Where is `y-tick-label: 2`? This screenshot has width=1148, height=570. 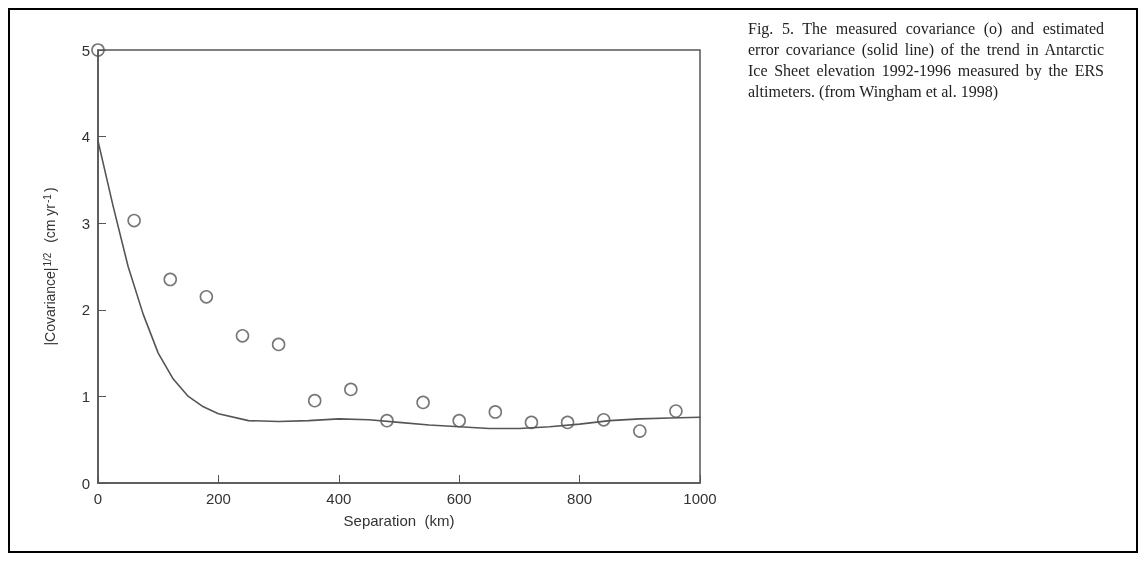
y-tick-label: 2 is located at coordinates (85, 310).